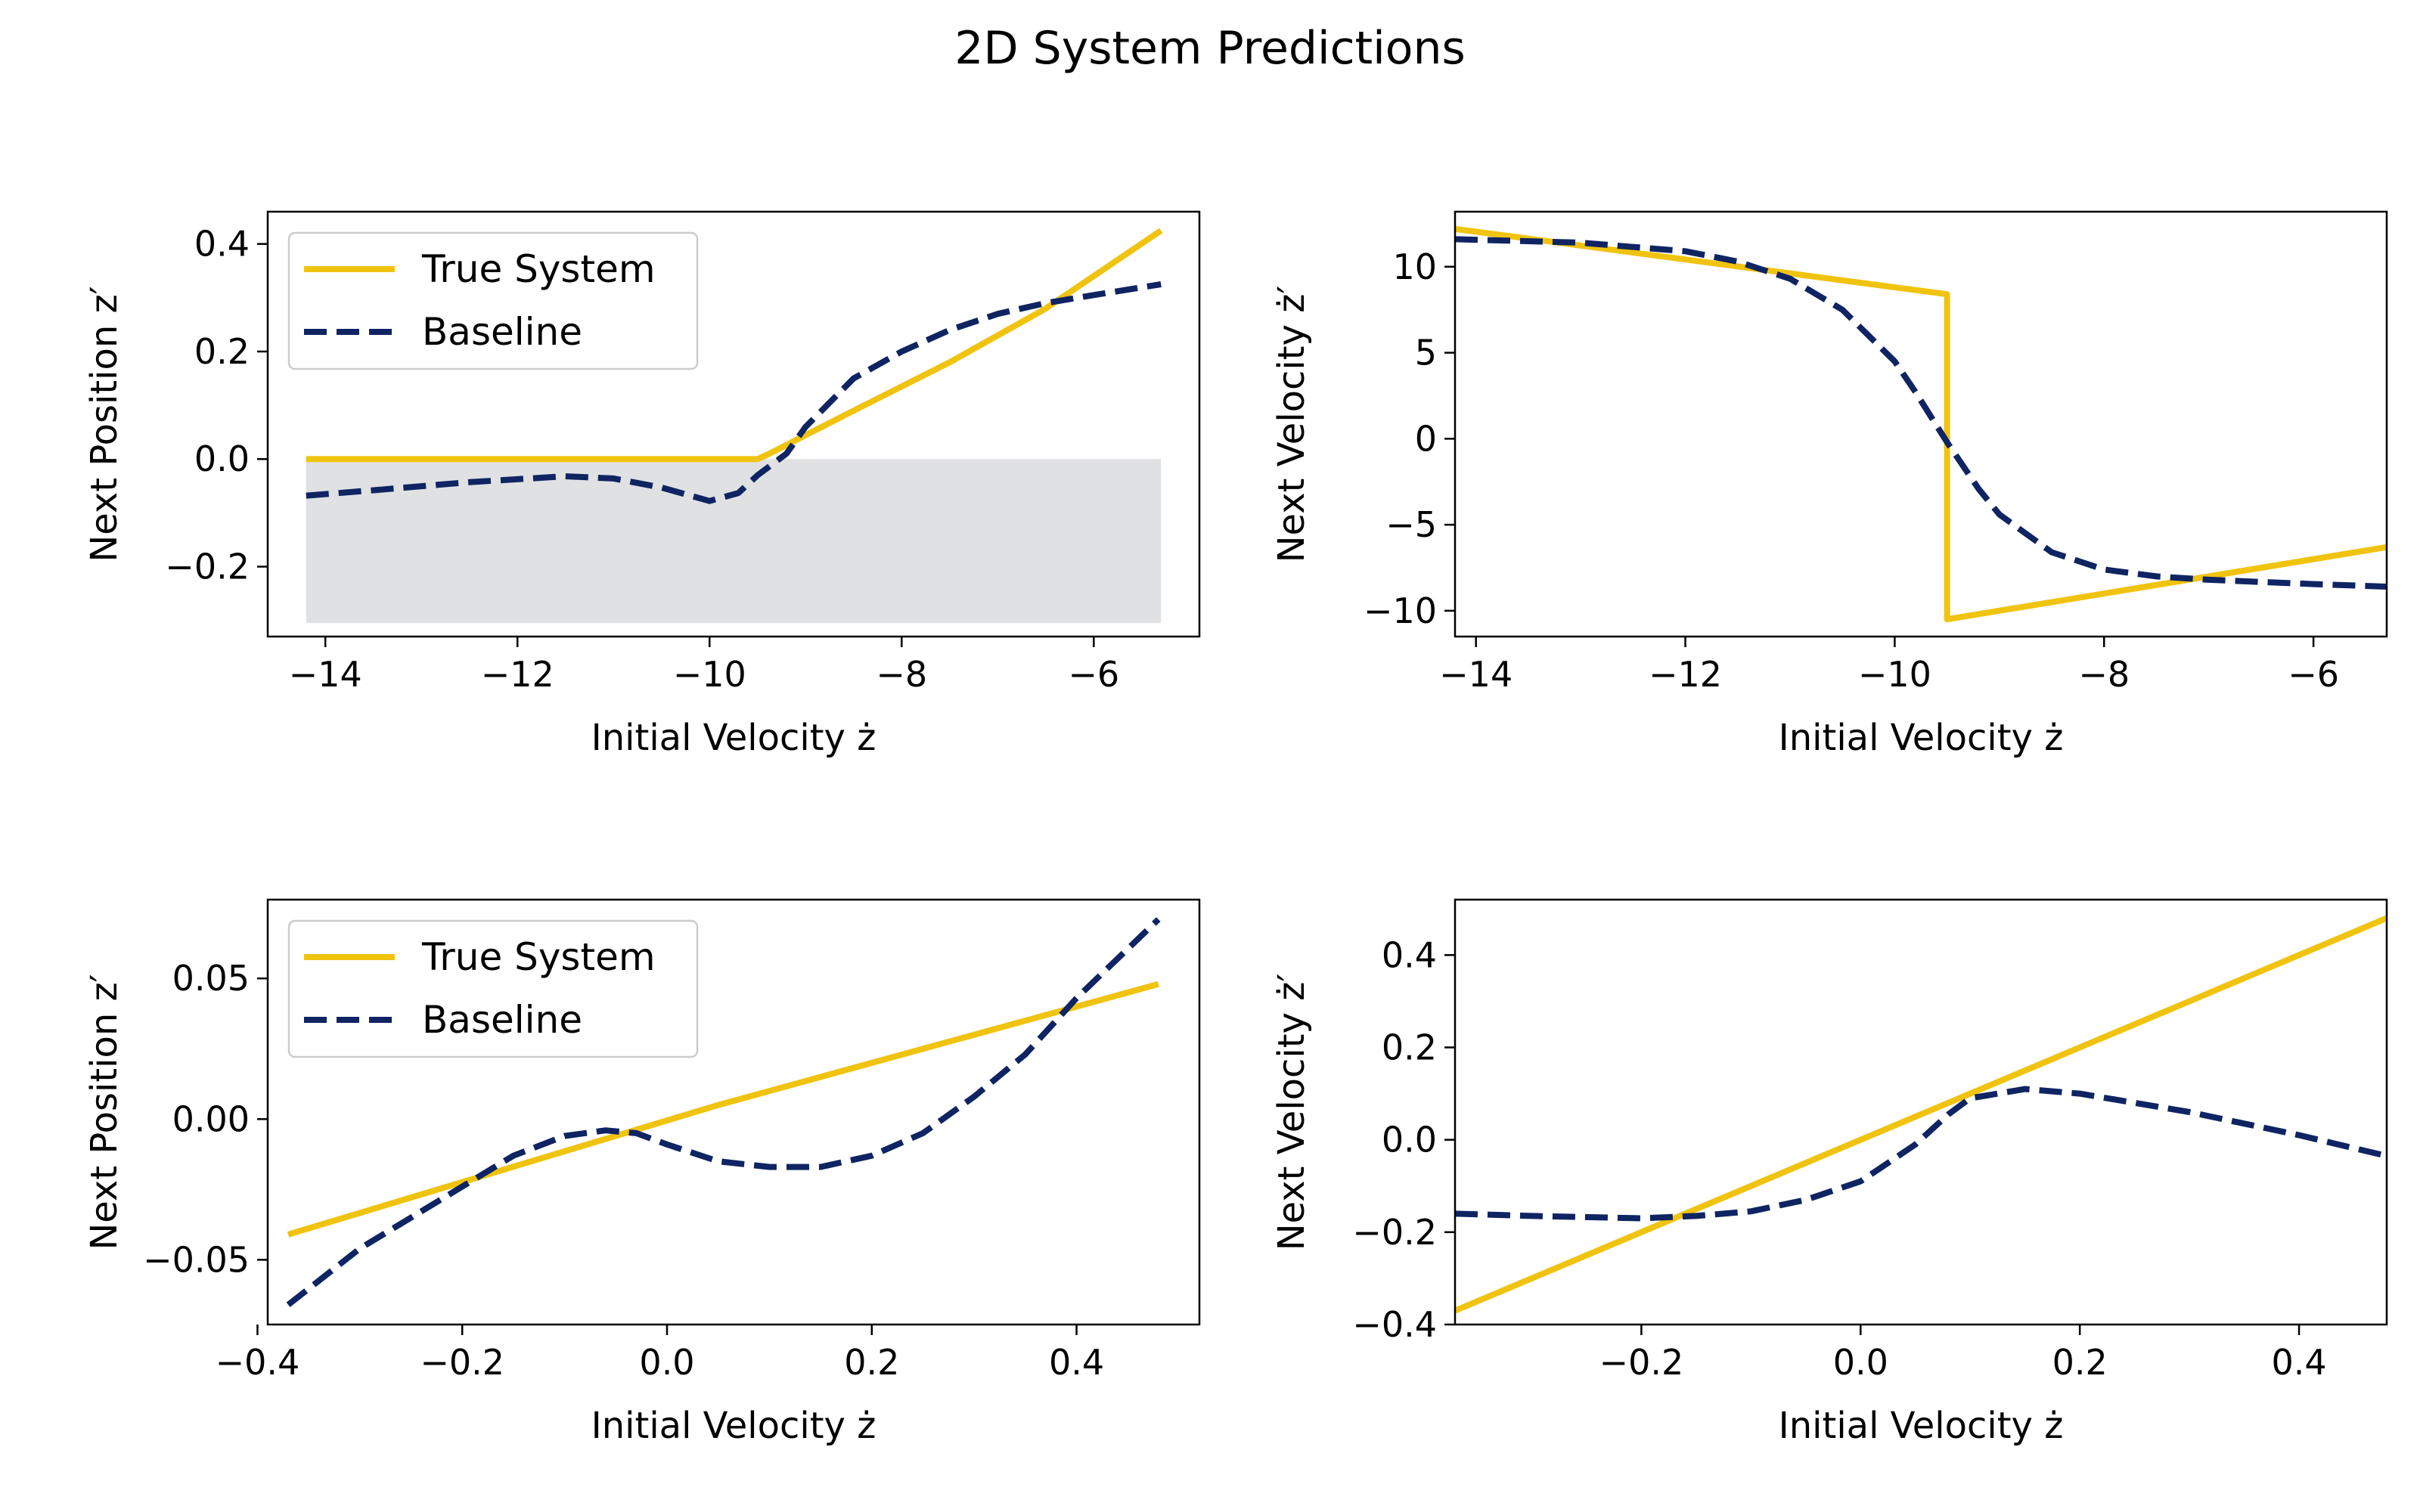 The width and height of the screenshot is (2420, 1512). What do you see at coordinates (1400, 610) in the screenshot?
I see `y-tick-label: −10` at bounding box center [1400, 610].